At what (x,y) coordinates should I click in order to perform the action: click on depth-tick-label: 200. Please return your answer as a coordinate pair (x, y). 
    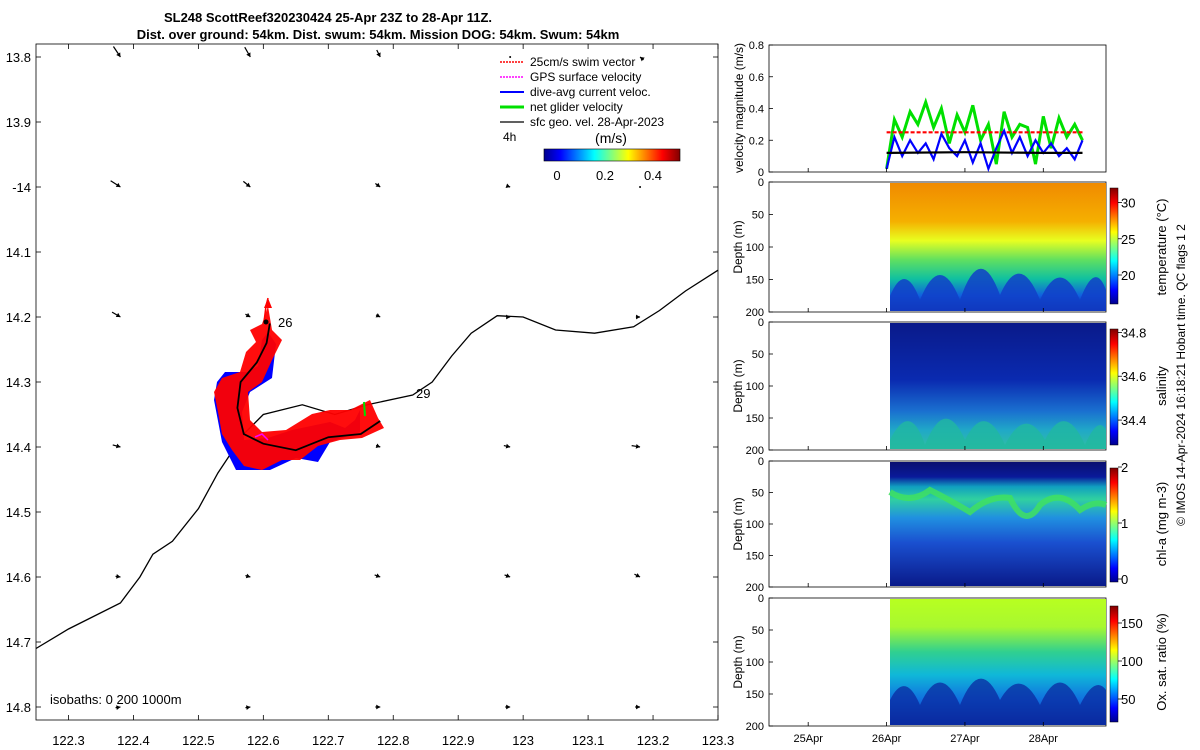
    Looking at the image, I should click on (755, 313).